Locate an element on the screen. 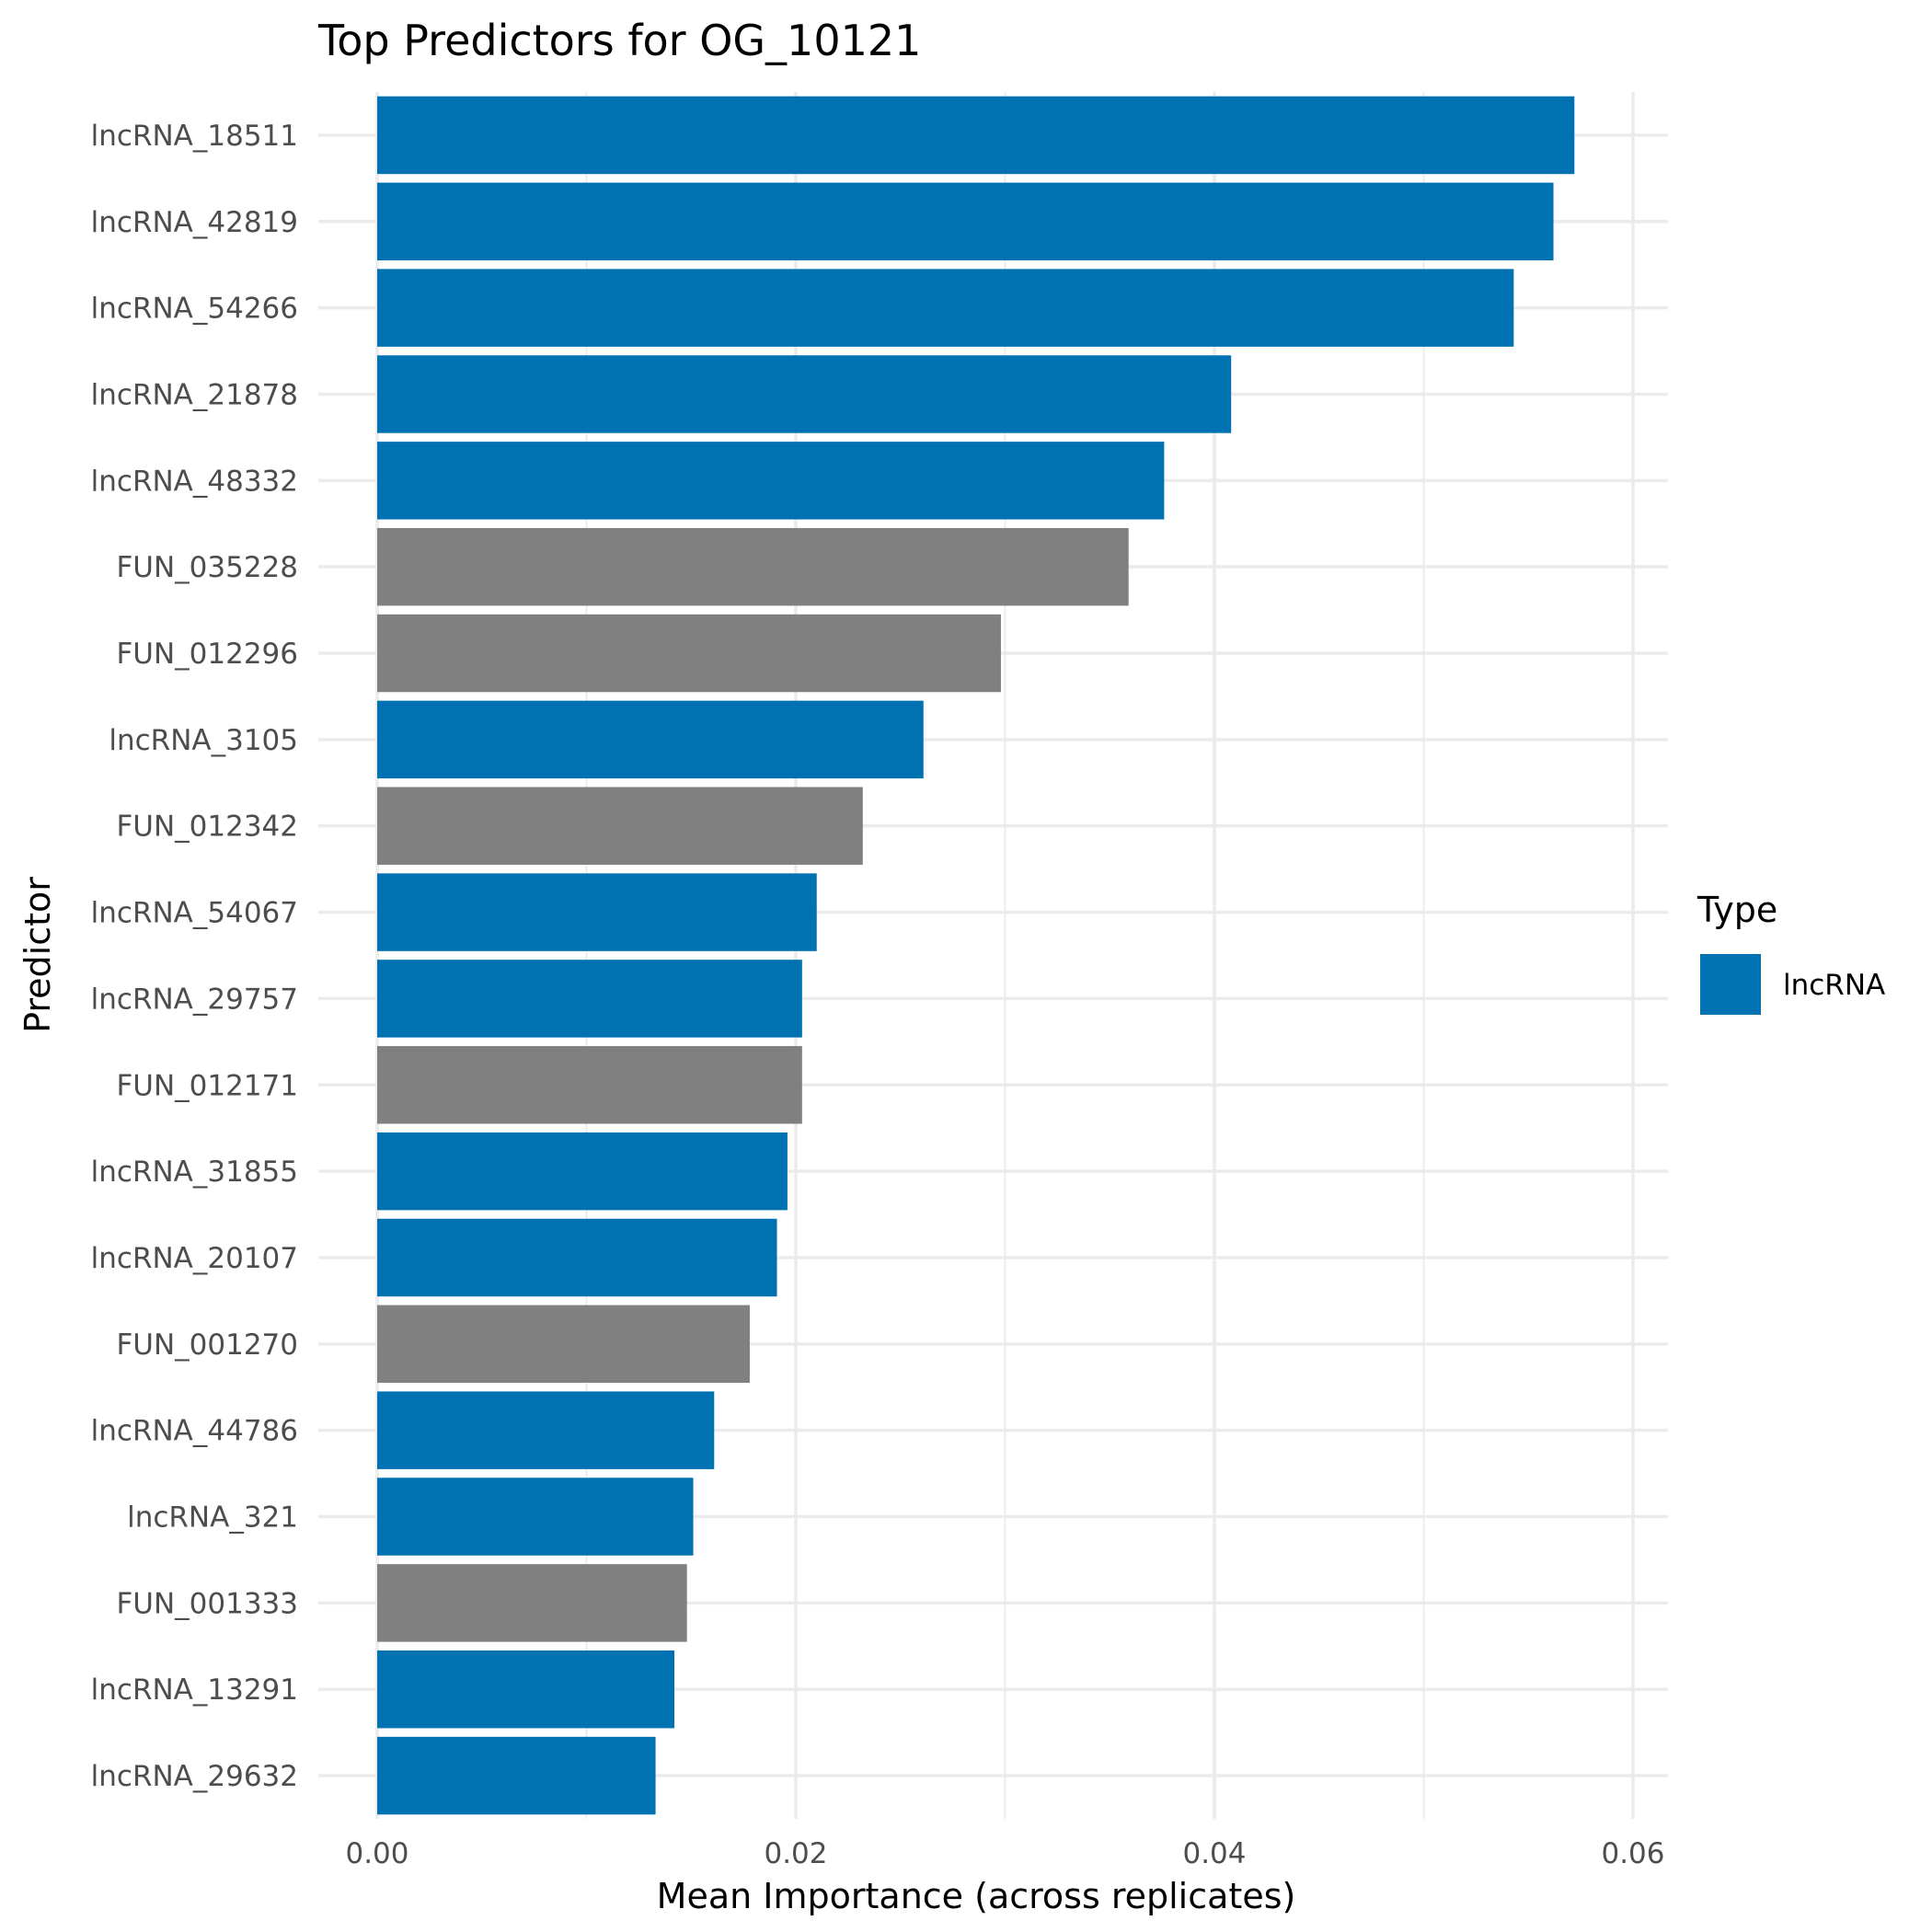 Image resolution: width=1932 pixels, height=1932 pixels. x-tick-label: 0.06 is located at coordinates (1632, 1853).